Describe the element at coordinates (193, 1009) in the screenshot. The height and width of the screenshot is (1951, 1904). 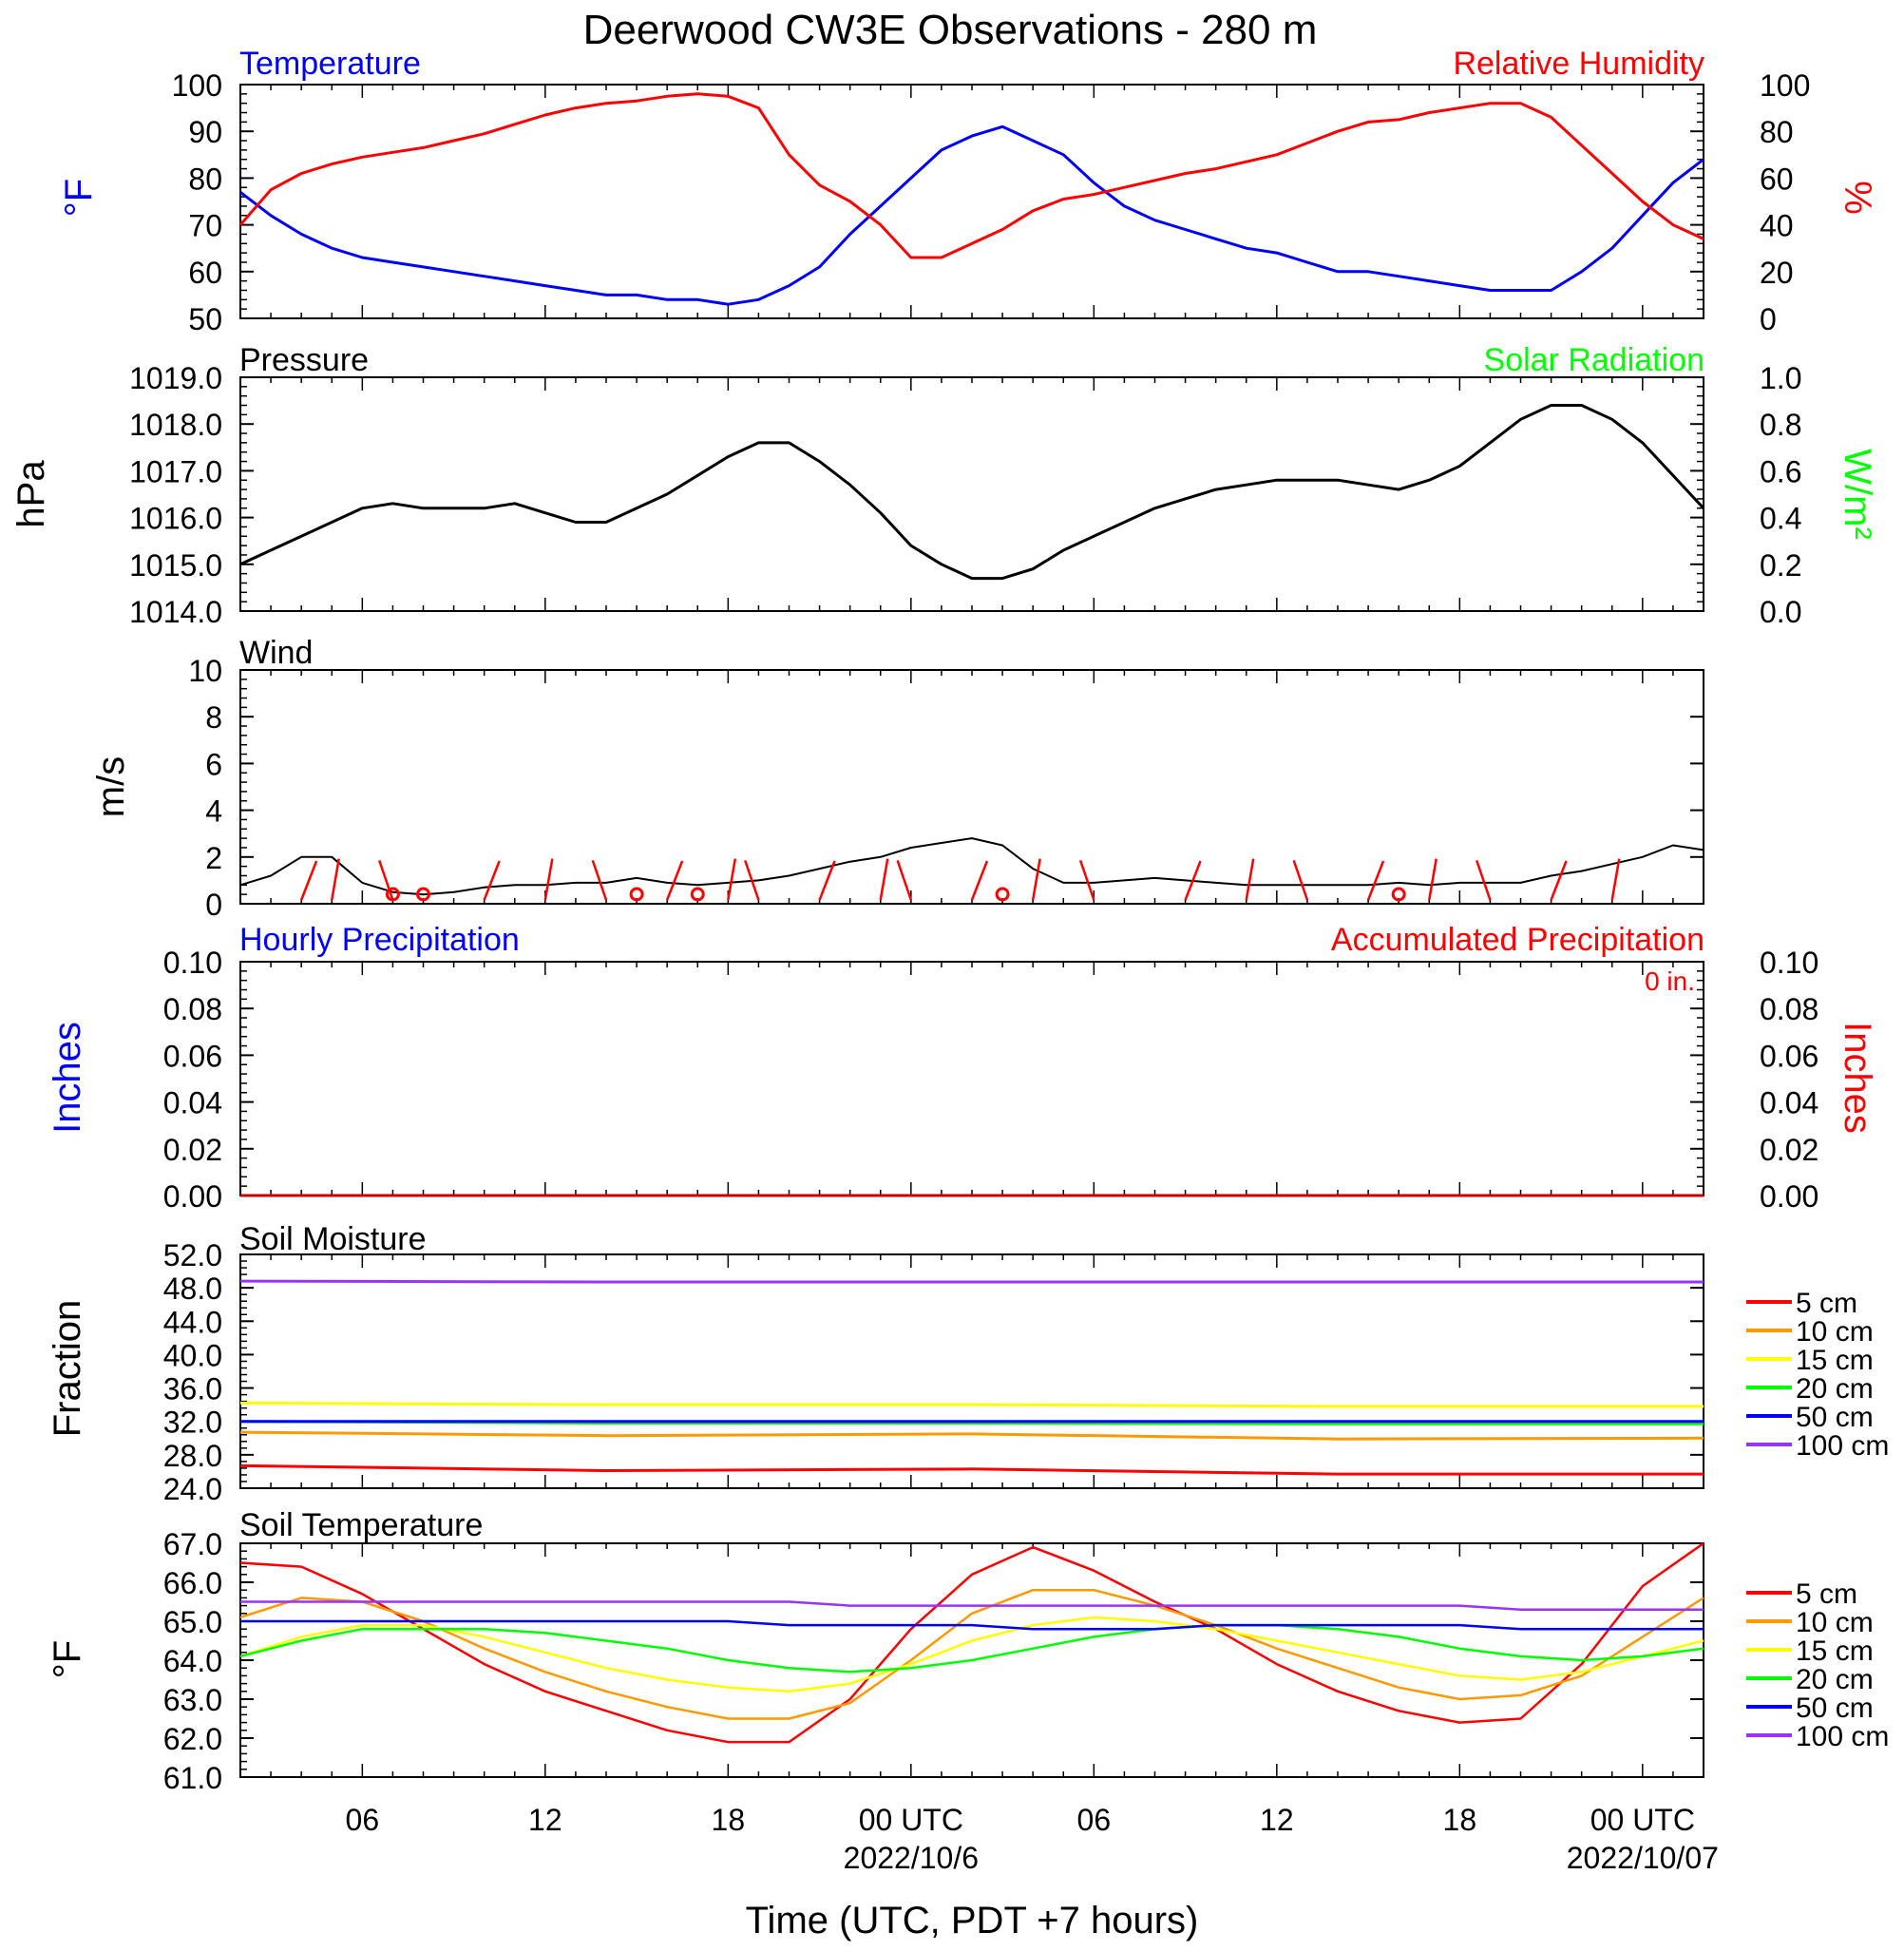
I see `y-tick-label: 0.08` at that location.